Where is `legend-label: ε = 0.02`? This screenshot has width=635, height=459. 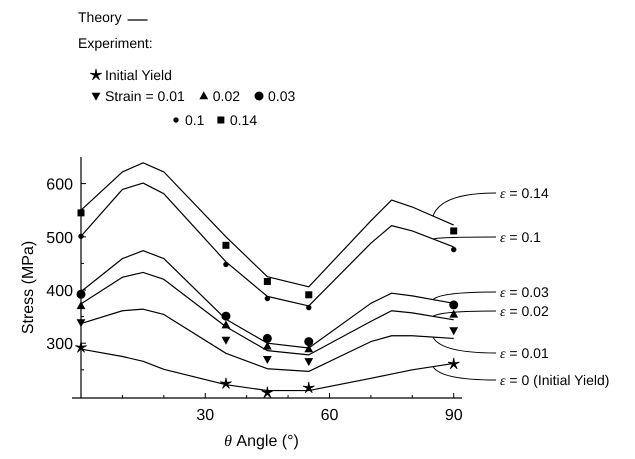
legend-label: ε = 0.02 is located at coordinates (524, 311).